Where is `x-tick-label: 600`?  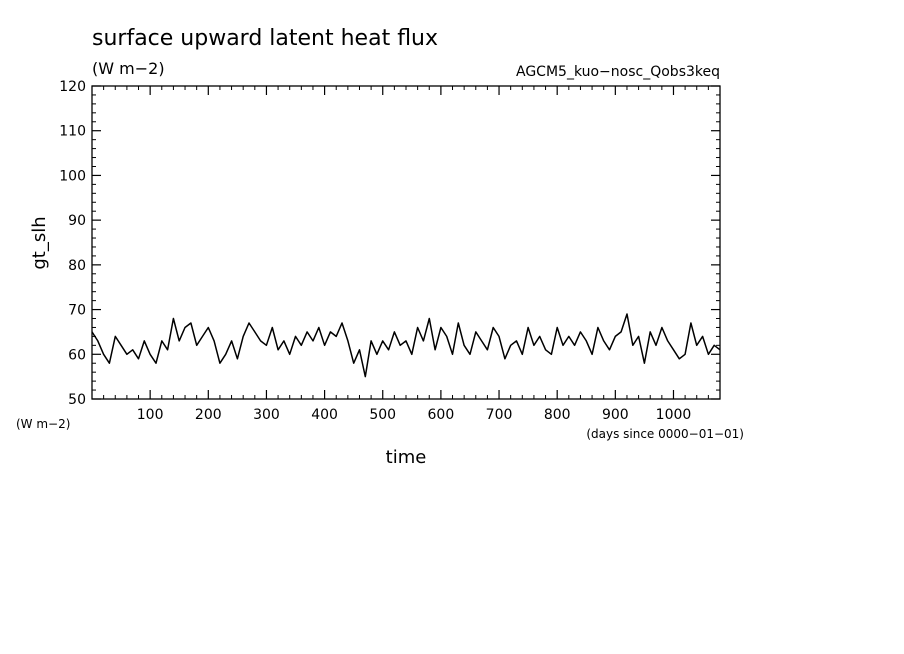
x-tick-label: 600 is located at coordinates (441, 415).